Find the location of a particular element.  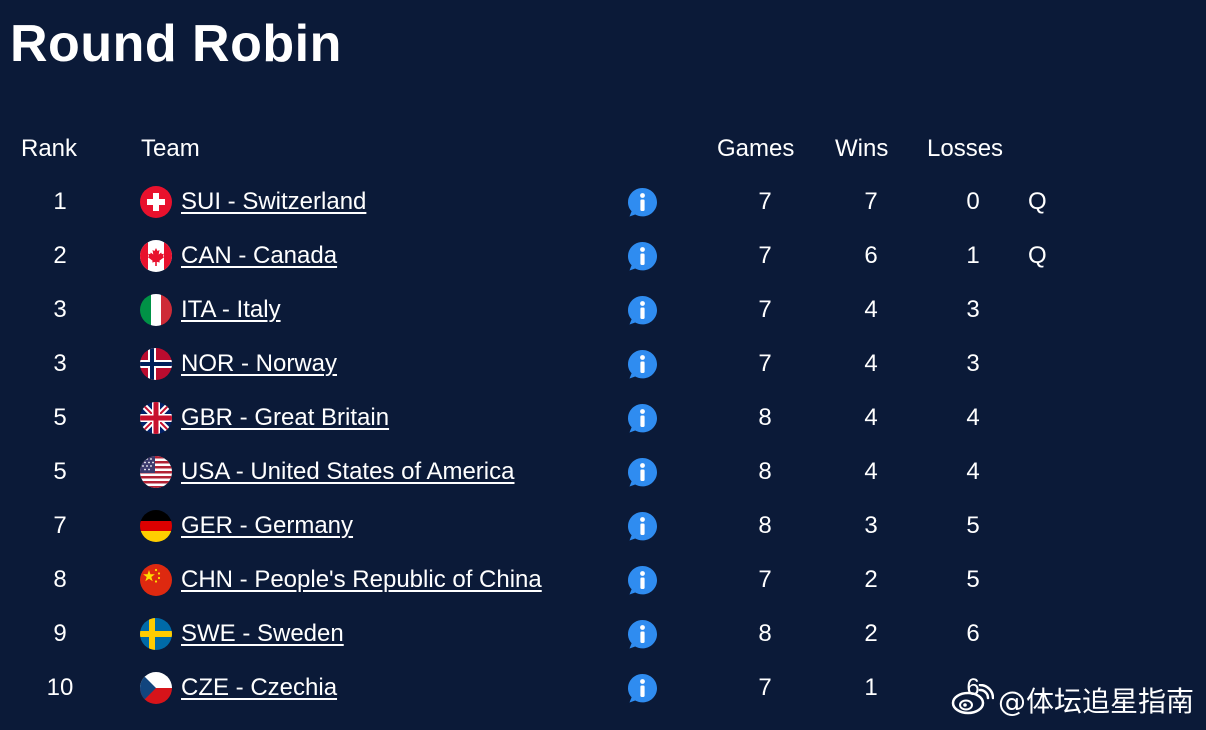

usa-flag-icon is located at coordinates (156, 472).